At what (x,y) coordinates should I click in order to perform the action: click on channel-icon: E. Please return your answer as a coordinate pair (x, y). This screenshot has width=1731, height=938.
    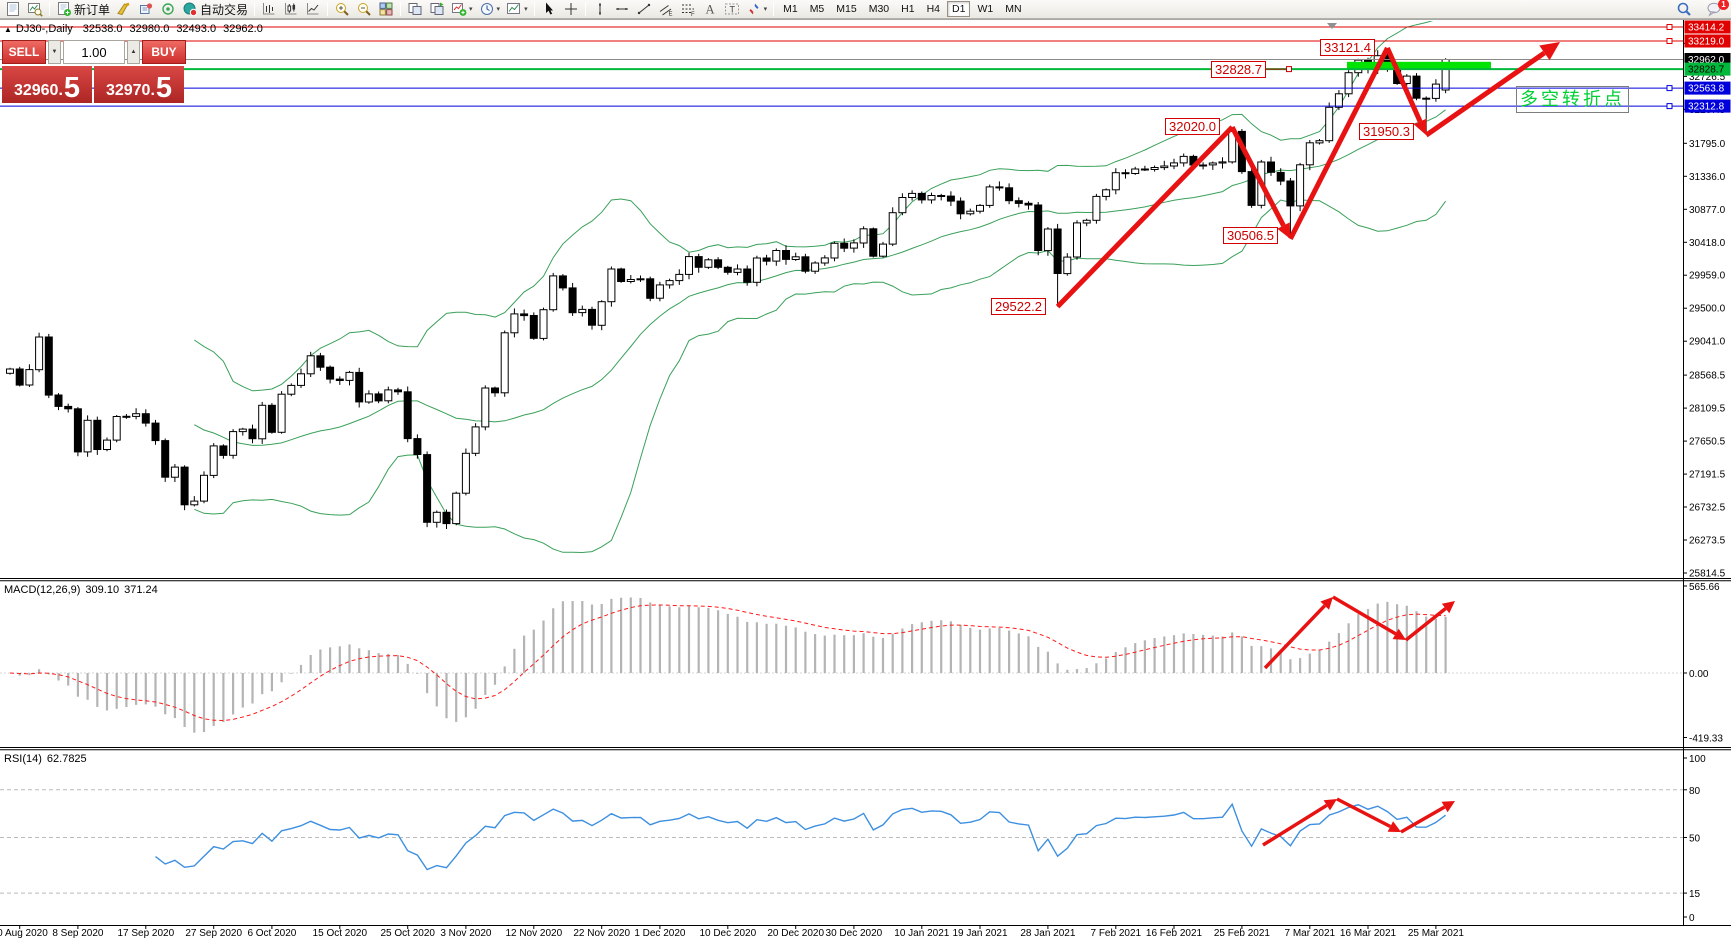
    Looking at the image, I should click on (665, 11).